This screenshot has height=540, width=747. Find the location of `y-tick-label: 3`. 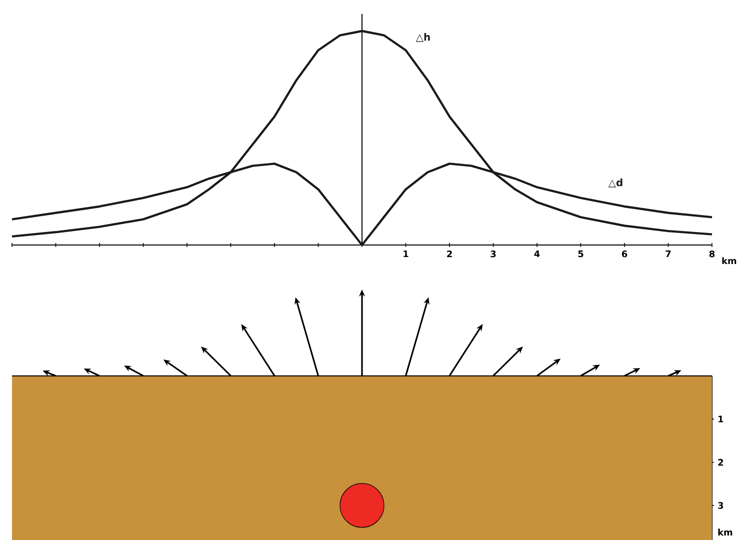

y-tick-label: 3 is located at coordinates (721, 505).